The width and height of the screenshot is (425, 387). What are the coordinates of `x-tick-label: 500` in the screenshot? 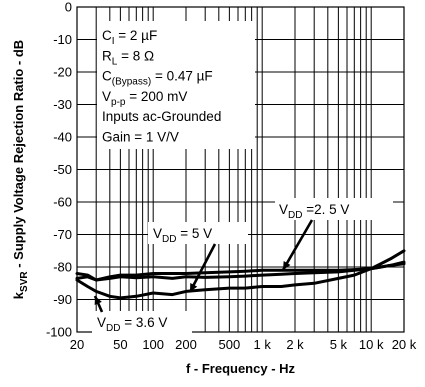 It's located at (230, 344).